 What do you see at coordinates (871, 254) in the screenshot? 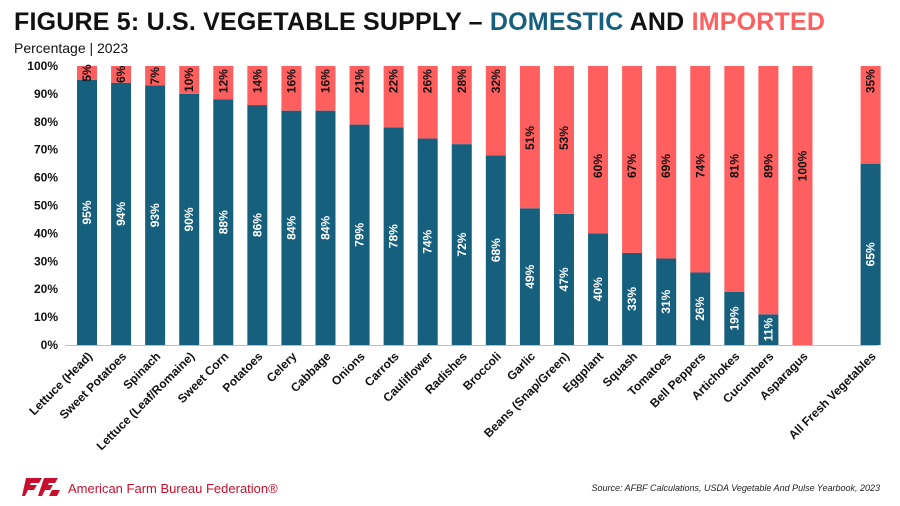
I see `data-label-domestic: 65%` at bounding box center [871, 254].